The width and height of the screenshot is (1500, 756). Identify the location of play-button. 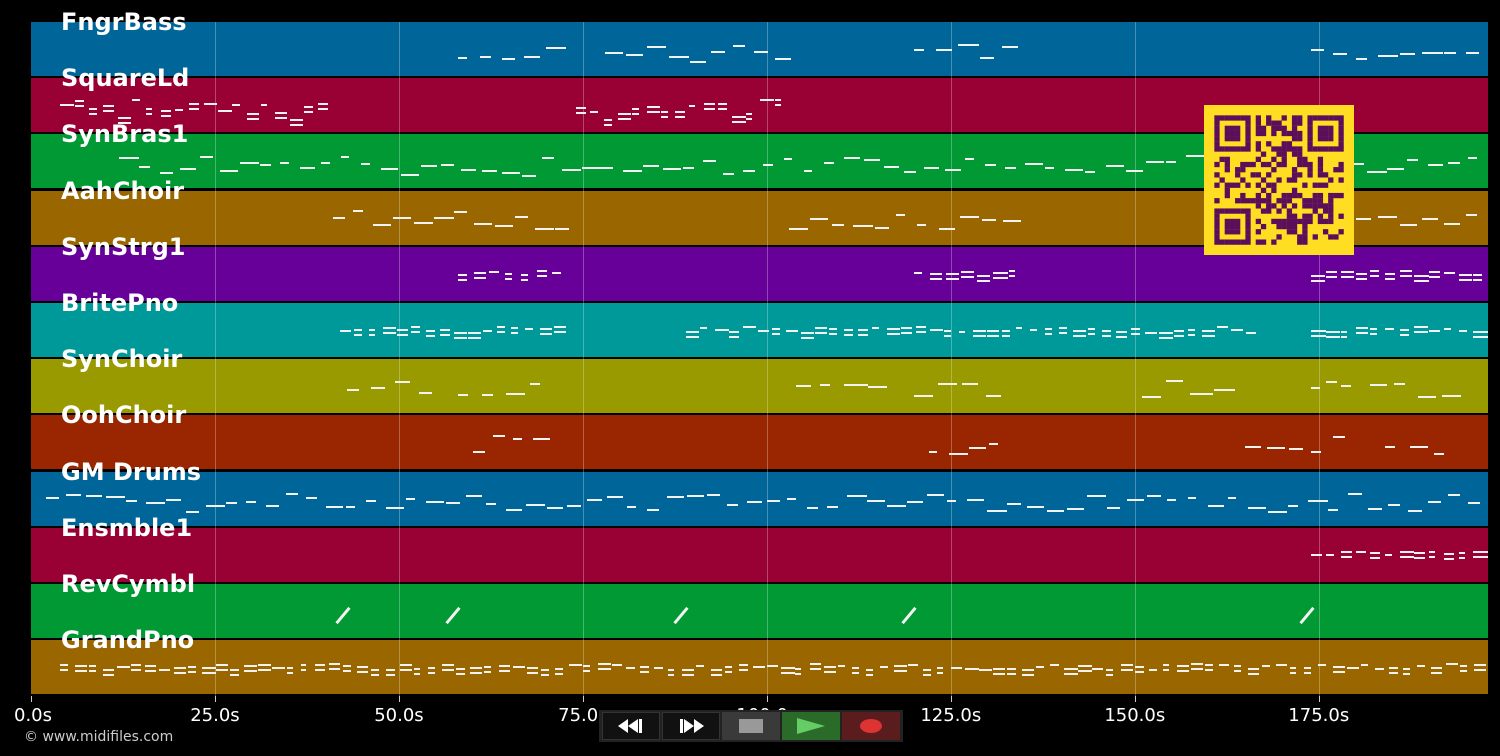
(811, 726).